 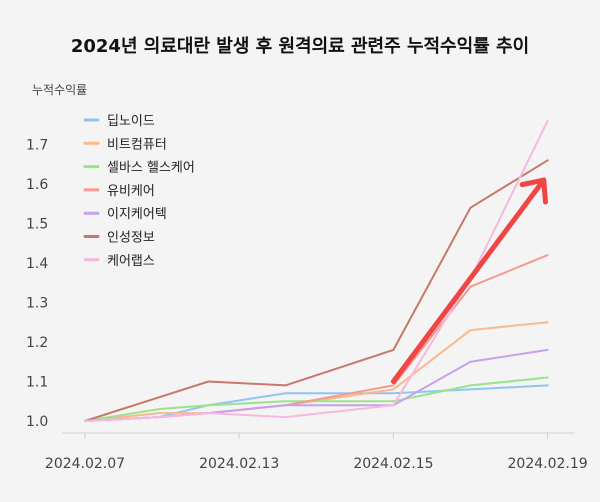 I want to click on legend-label: 셀바스 헬스케어, so click(x=151, y=168).